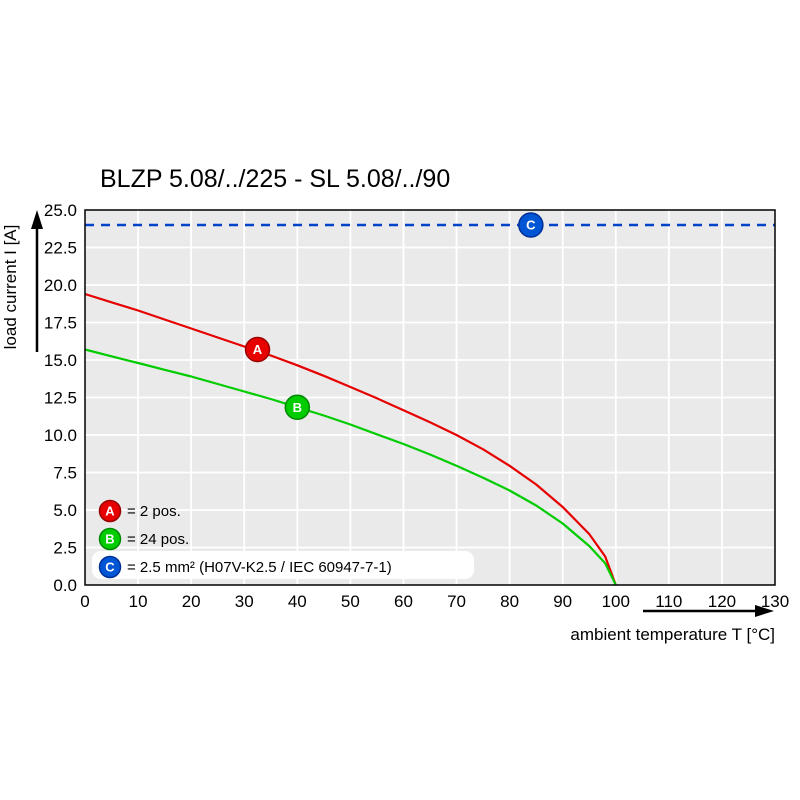  What do you see at coordinates (775, 601) in the screenshot?
I see `x-tick-label: 130` at bounding box center [775, 601].